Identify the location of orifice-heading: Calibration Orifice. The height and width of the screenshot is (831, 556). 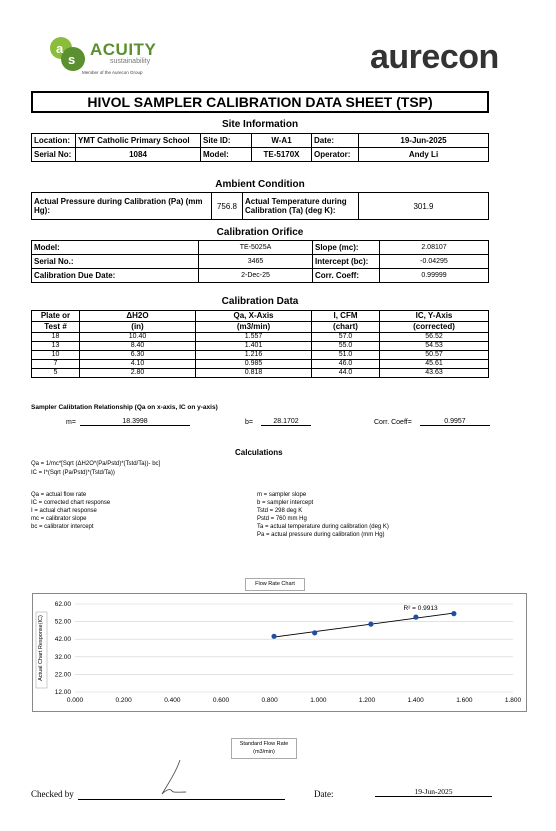
(260, 232).